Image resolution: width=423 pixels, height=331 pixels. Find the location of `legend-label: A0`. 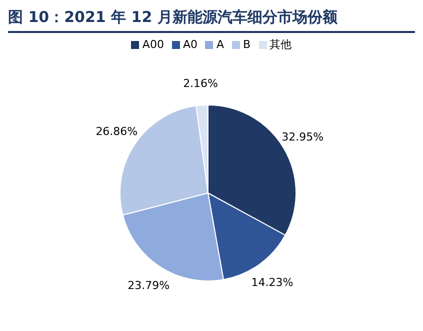

legend-label: A0 is located at coordinates (190, 44).